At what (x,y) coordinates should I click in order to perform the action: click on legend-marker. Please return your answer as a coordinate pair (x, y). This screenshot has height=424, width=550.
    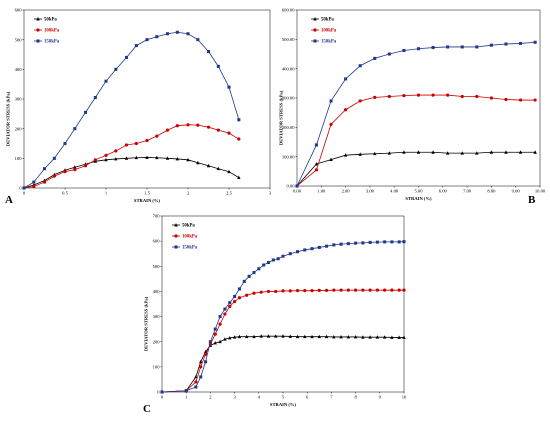
    Looking at the image, I should click on (176, 247).